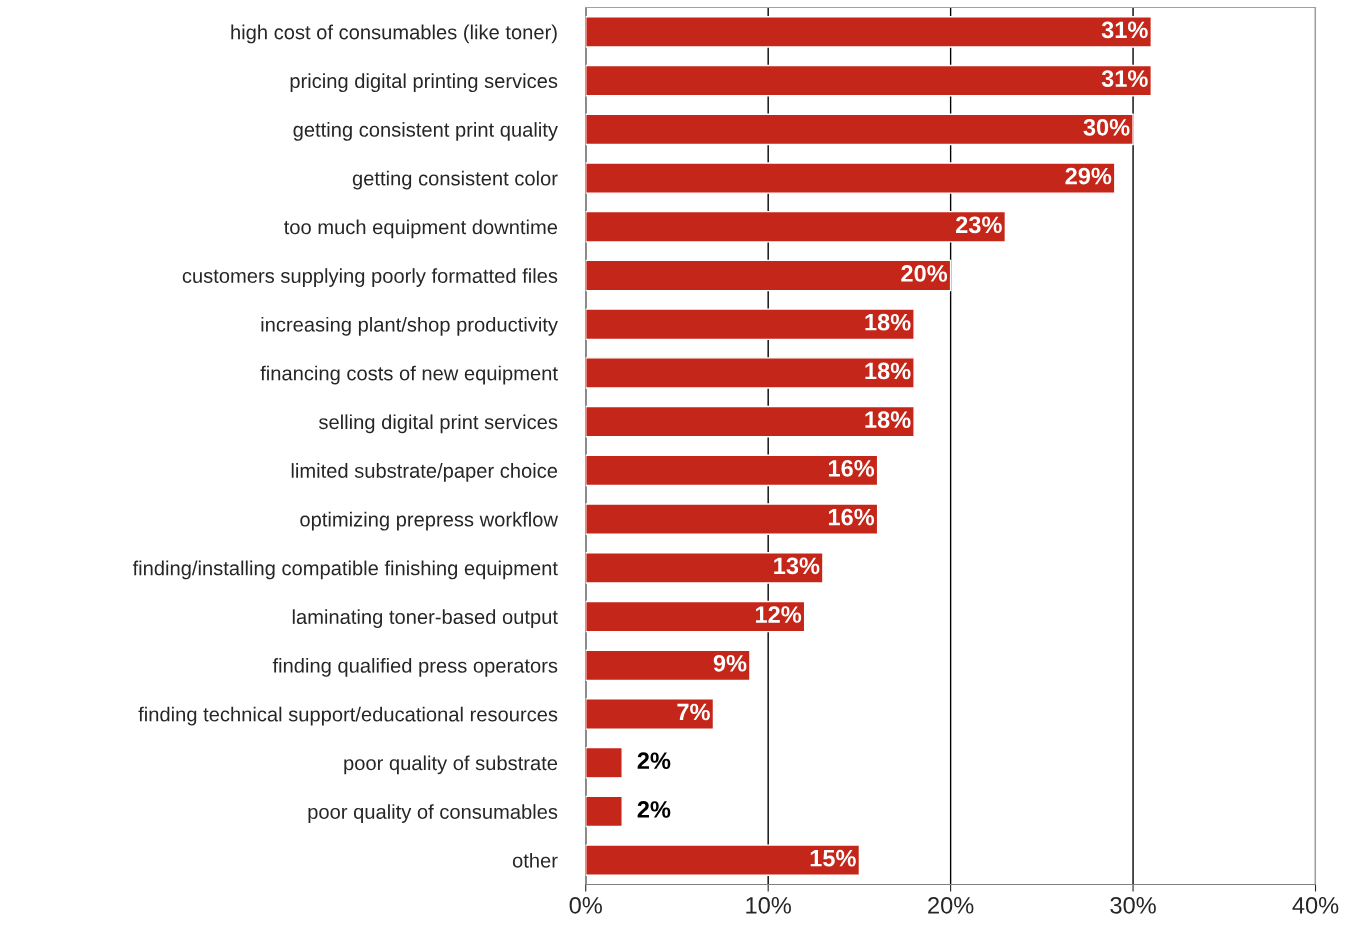 Image resolution: width=1359 pixels, height=941 pixels. Describe the element at coordinates (1315, 905) in the screenshot. I see `x-tick-label: 40%` at that location.